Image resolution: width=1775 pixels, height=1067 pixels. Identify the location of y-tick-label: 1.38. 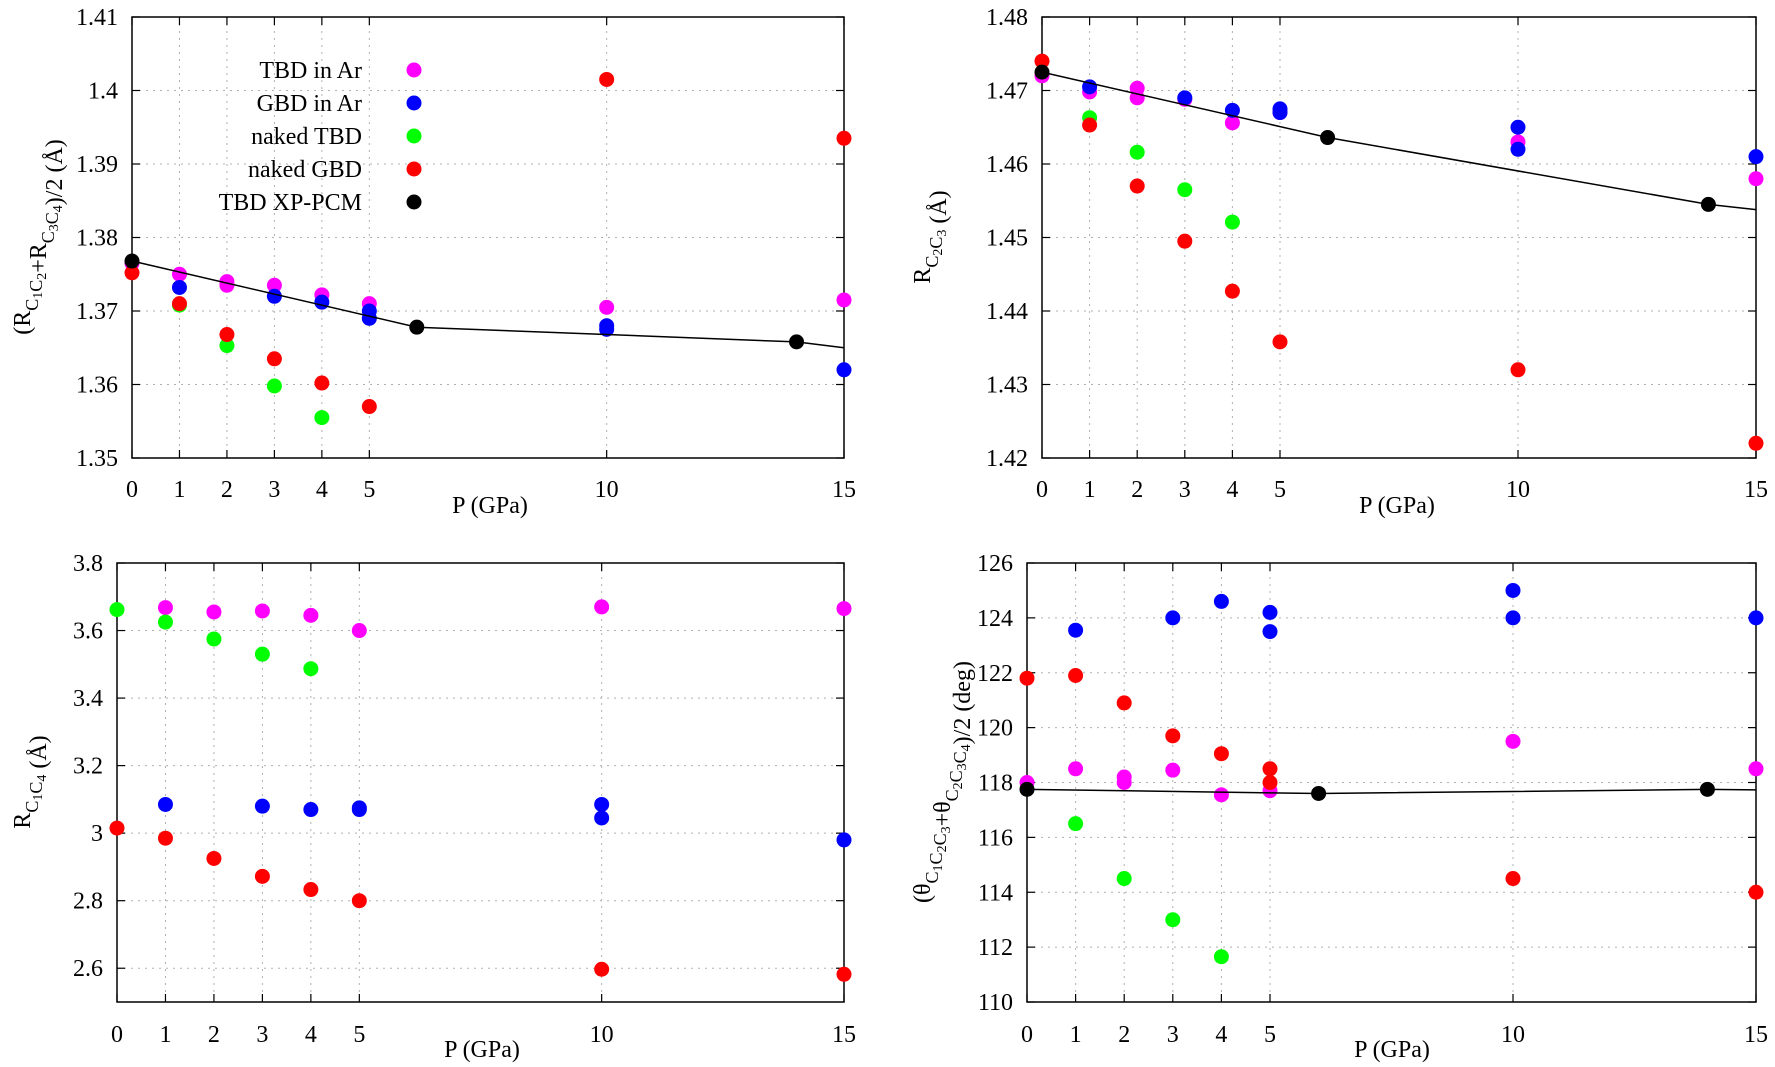
(97, 239).